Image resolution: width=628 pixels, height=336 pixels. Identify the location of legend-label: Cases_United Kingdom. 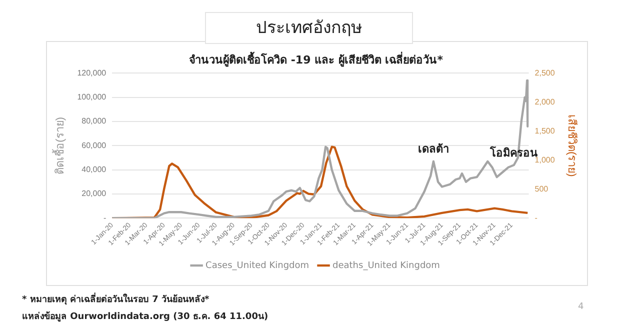
(258, 265).